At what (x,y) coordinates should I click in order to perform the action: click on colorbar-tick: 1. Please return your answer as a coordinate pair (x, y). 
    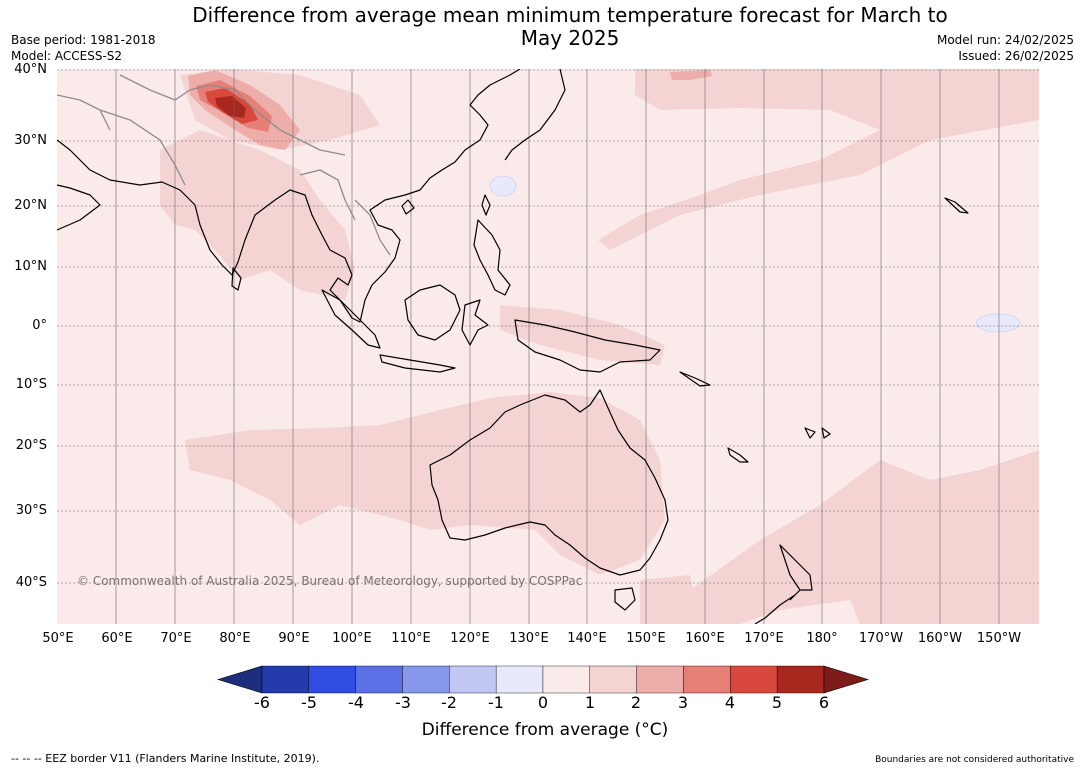
    Looking at the image, I should click on (590, 702).